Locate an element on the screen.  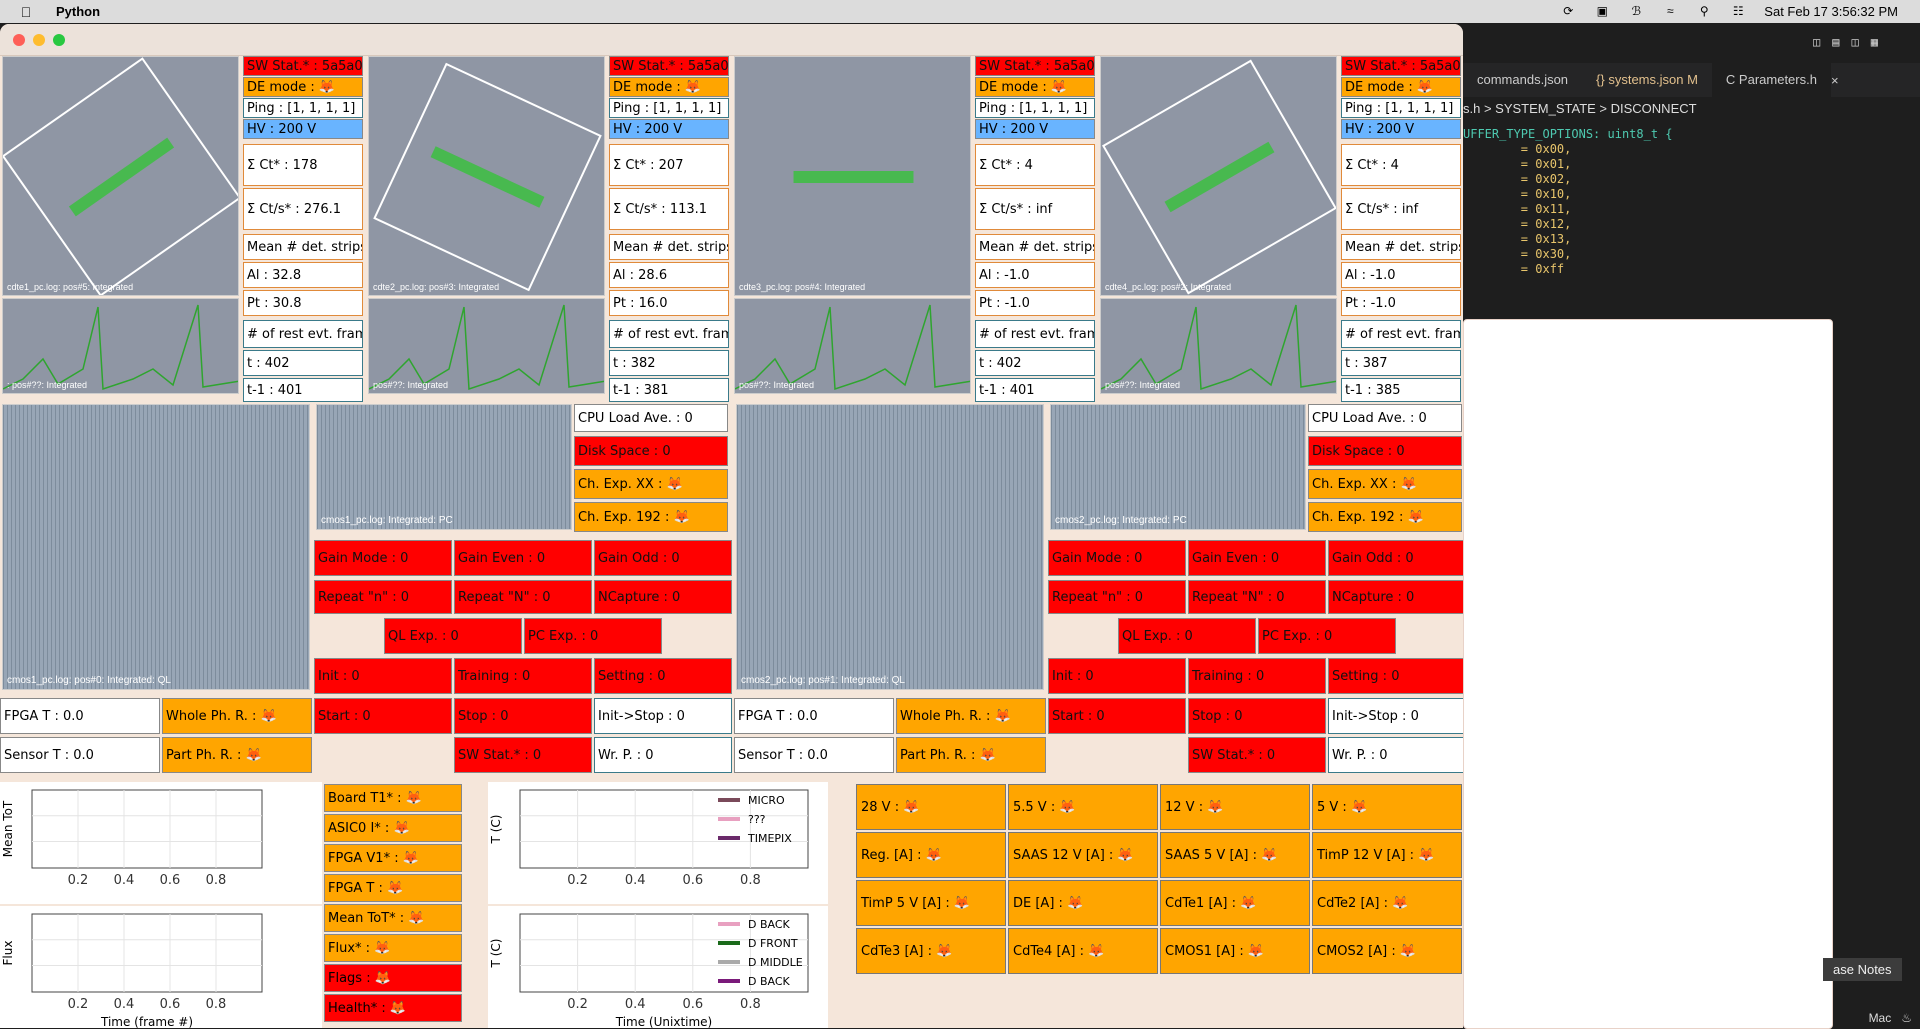
chart-panel: 0.2 0.4 0.6 0.8 T (C) MICRO??? TIMEPIX is located at coordinates (658, 843).